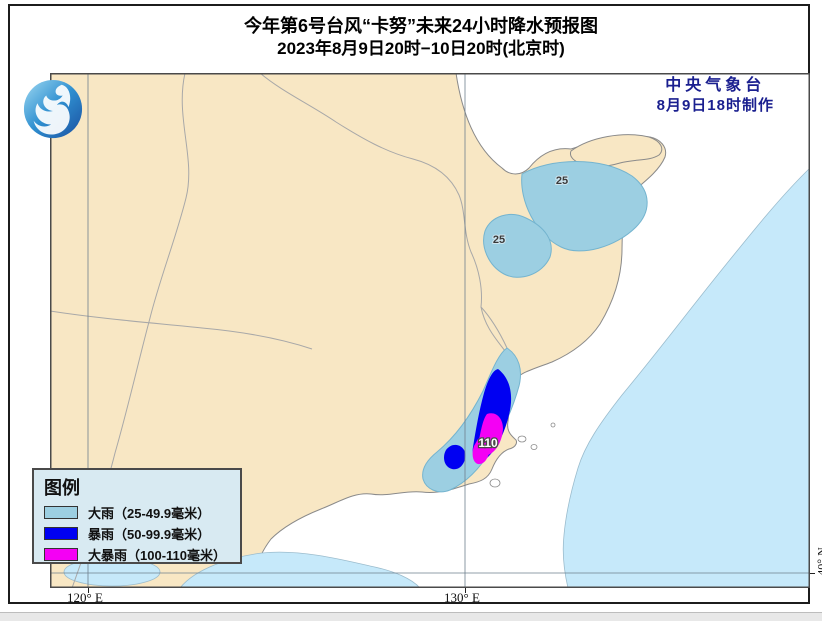 Image resolution: width=822 pixels, height=621 pixels. Describe the element at coordinates (85, 598) in the screenshot. I see `lon-label-120e: 120° E` at that location.